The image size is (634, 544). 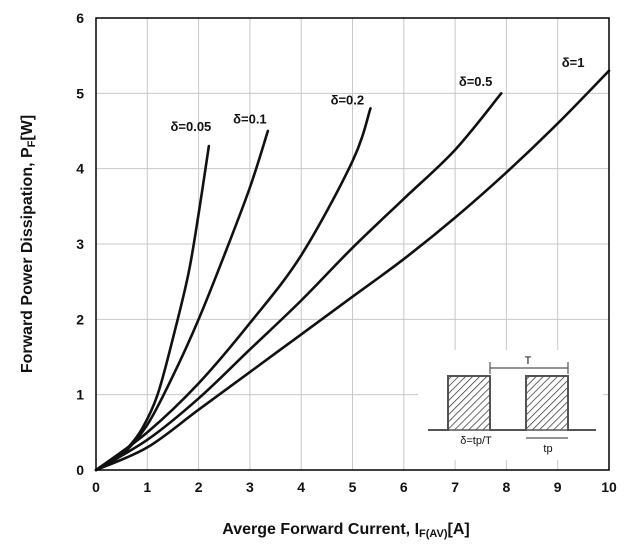 What do you see at coordinates (609, 487) in the screenshot?
I see `x-tick-label: 10` at bounding box center [609, 487].